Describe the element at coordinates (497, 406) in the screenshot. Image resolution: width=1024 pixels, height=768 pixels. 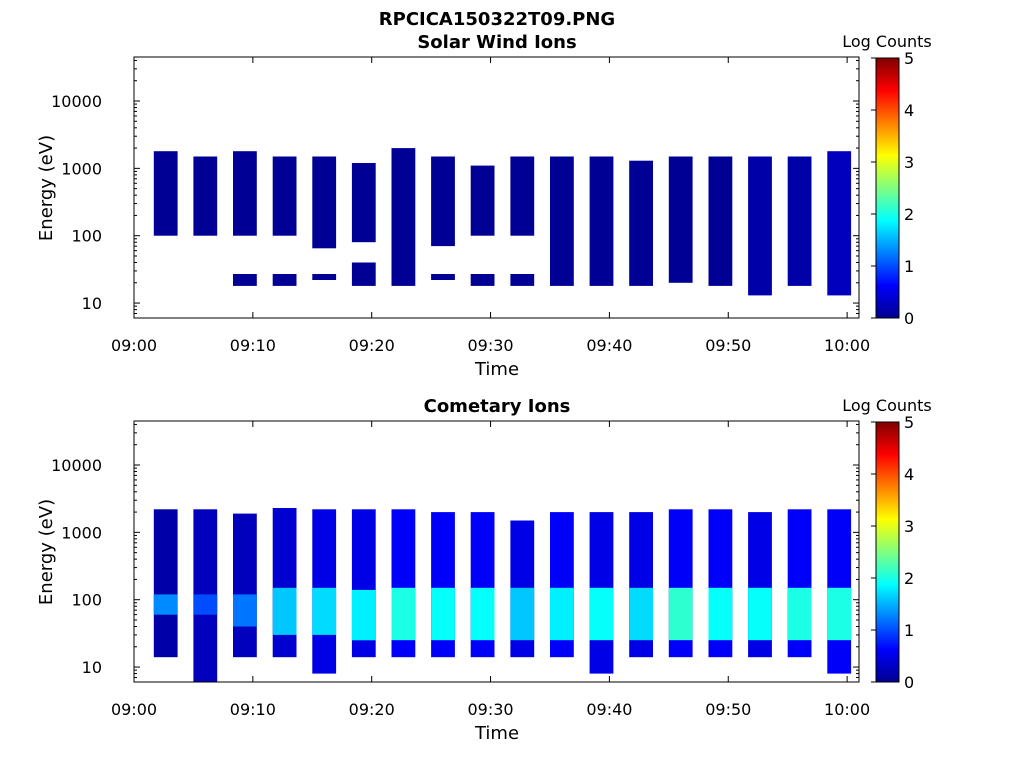
I see `panel-title: Cometary Ions` at that location.